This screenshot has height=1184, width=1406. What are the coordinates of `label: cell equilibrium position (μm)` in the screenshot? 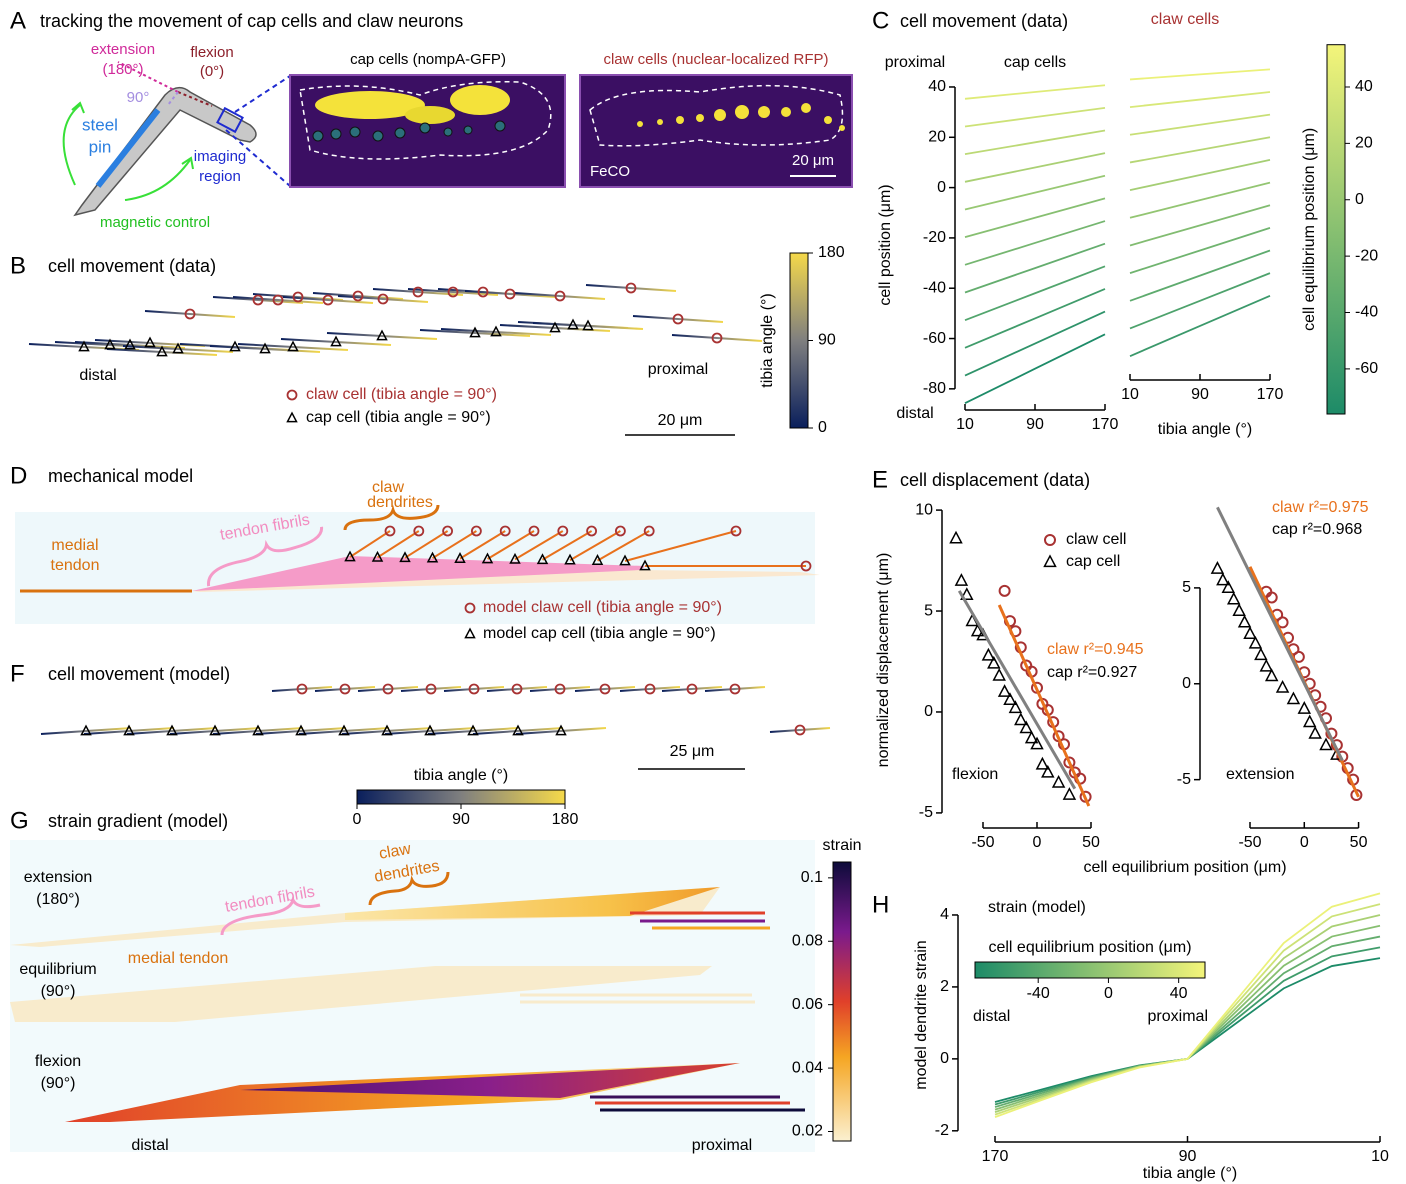 It's located at (1184, 867).